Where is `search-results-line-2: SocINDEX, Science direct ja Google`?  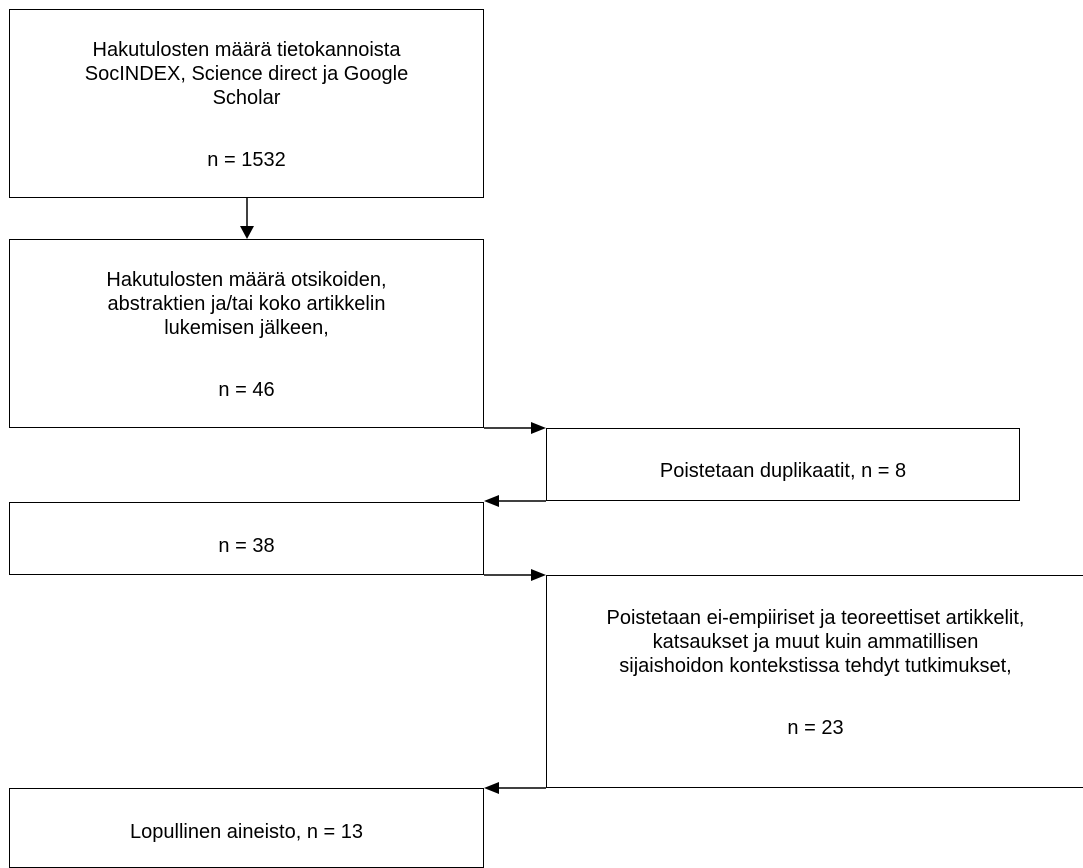 search-results-line-2: SocINDEX, Science direct ja Google is located at coordinates (246, 74).